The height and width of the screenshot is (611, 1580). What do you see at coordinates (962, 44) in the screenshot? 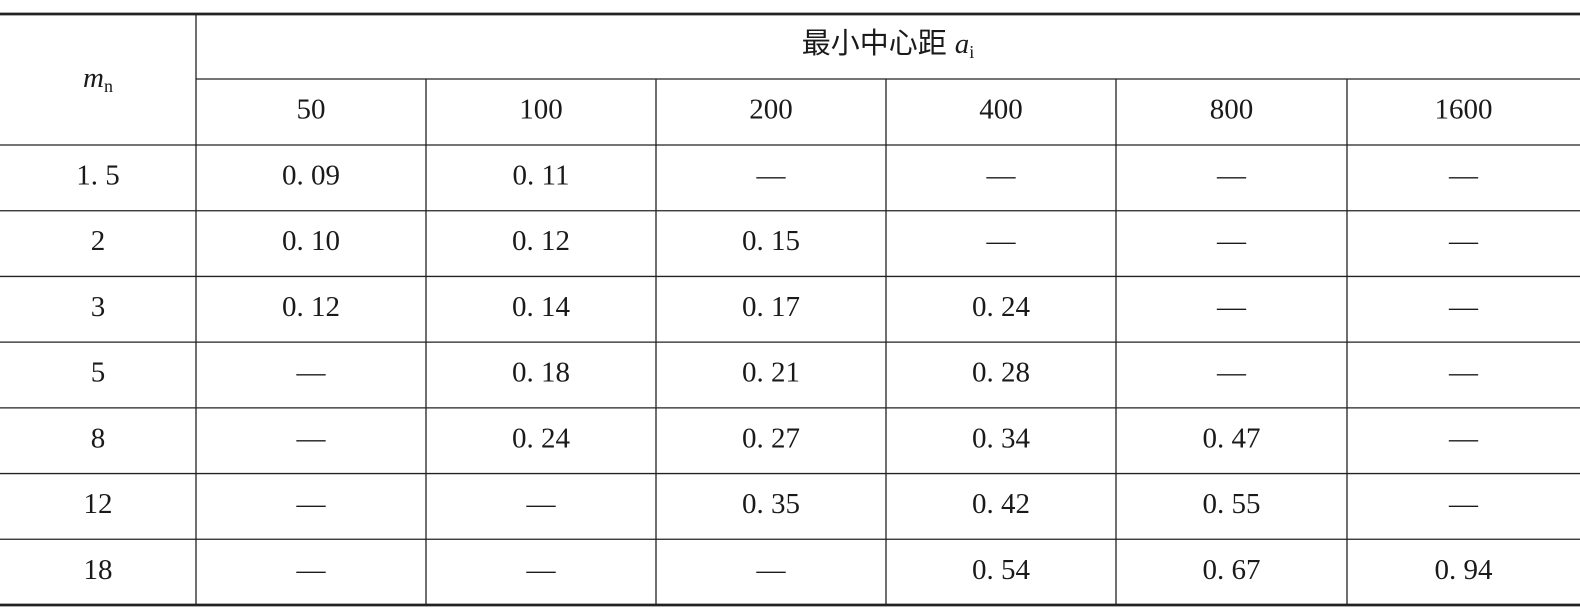
I see `group-header-symbol: a` at bounding box center [962, 44].